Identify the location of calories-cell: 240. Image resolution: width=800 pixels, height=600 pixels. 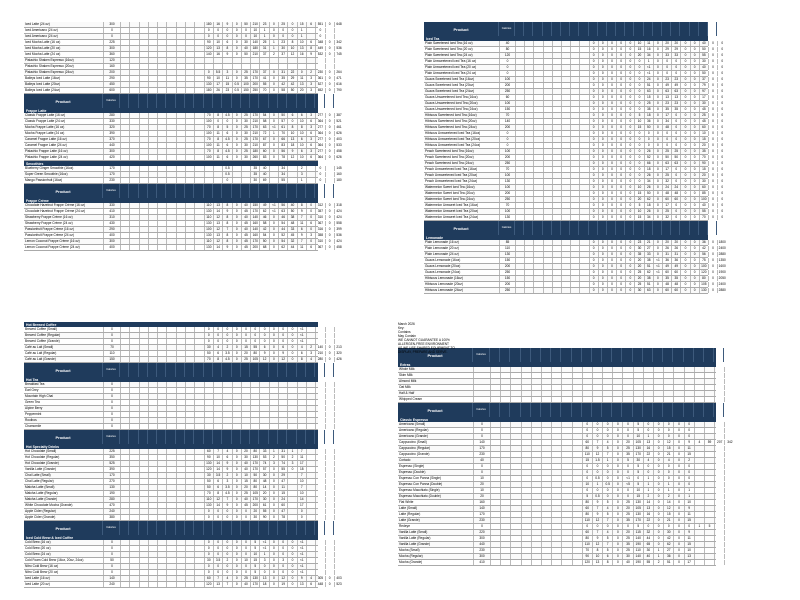
(111, 511).